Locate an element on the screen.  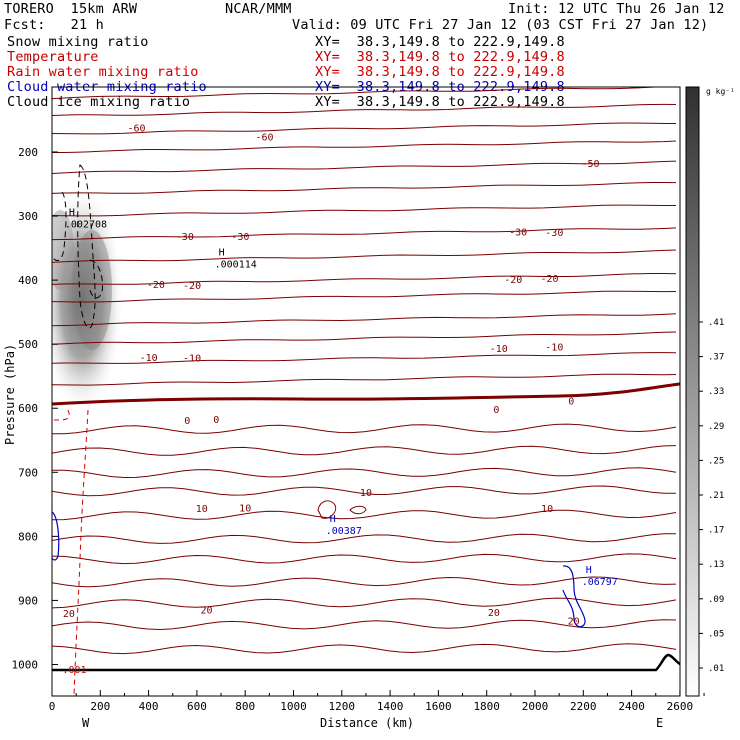
y-tick-label: 400 is located at coordinates (28, 280).